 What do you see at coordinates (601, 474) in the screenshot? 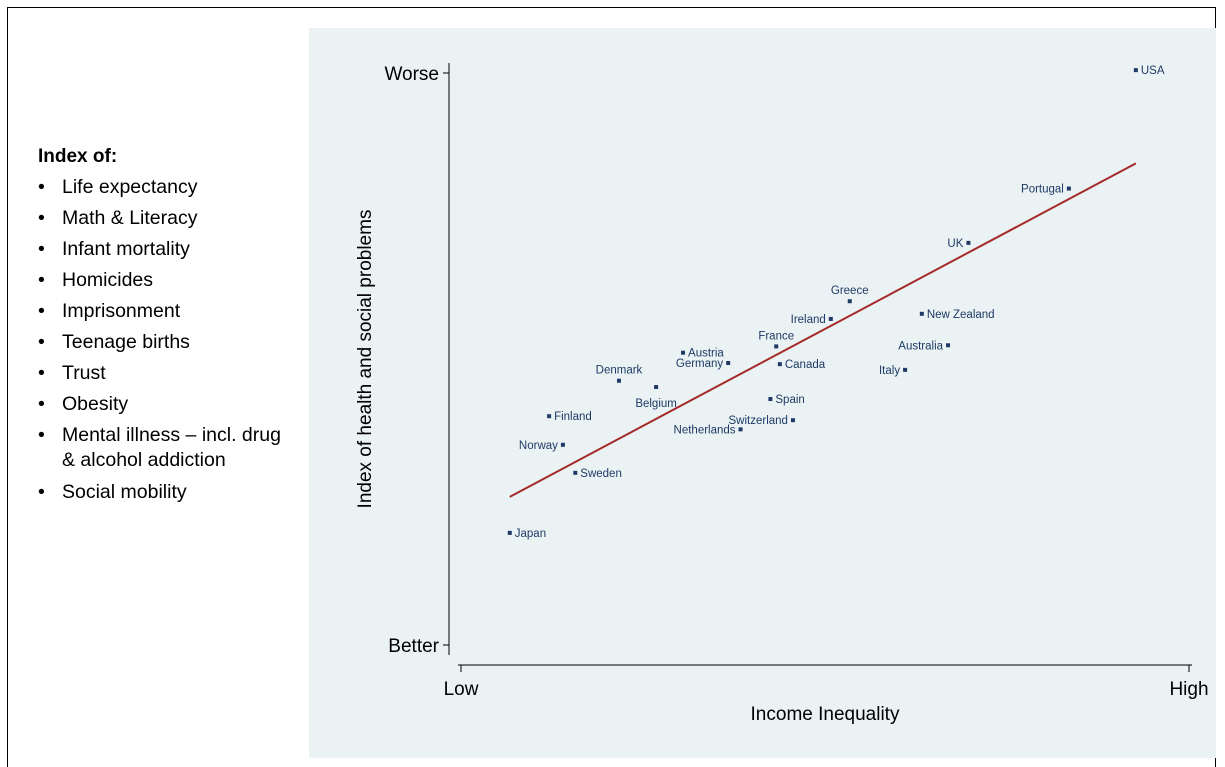
I see `point-label: Sweden` at bounding box center [601, 474].